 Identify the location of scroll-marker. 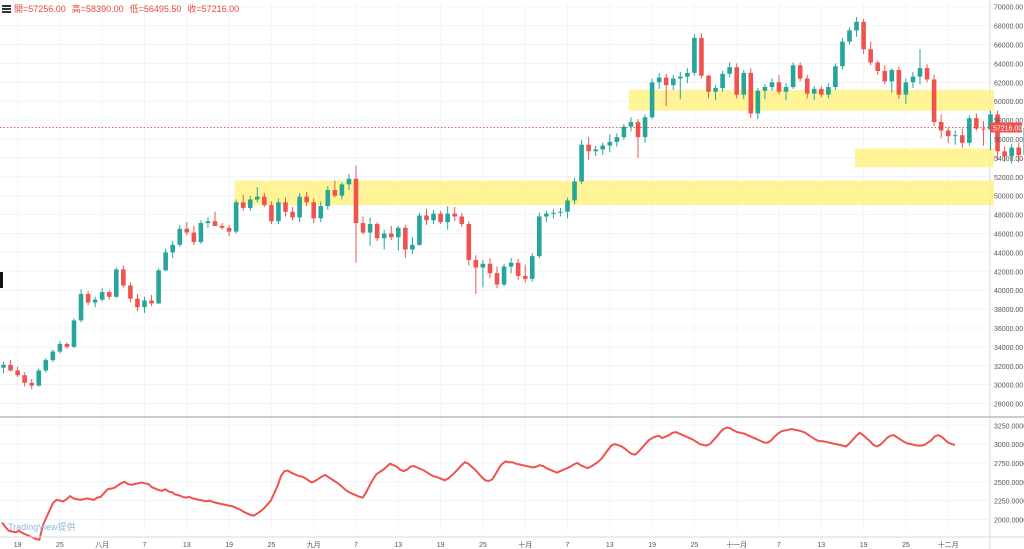
(1, 280).